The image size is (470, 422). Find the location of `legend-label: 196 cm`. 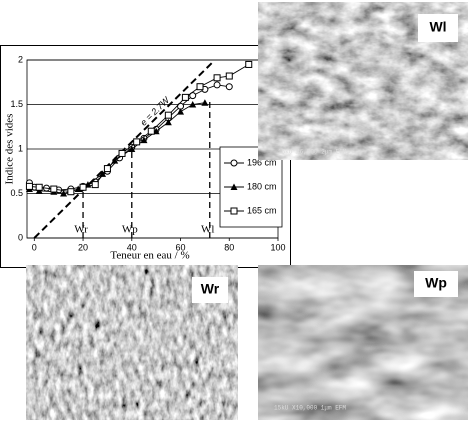

legend-label: 196 cm is located at coordinates (262, 162).